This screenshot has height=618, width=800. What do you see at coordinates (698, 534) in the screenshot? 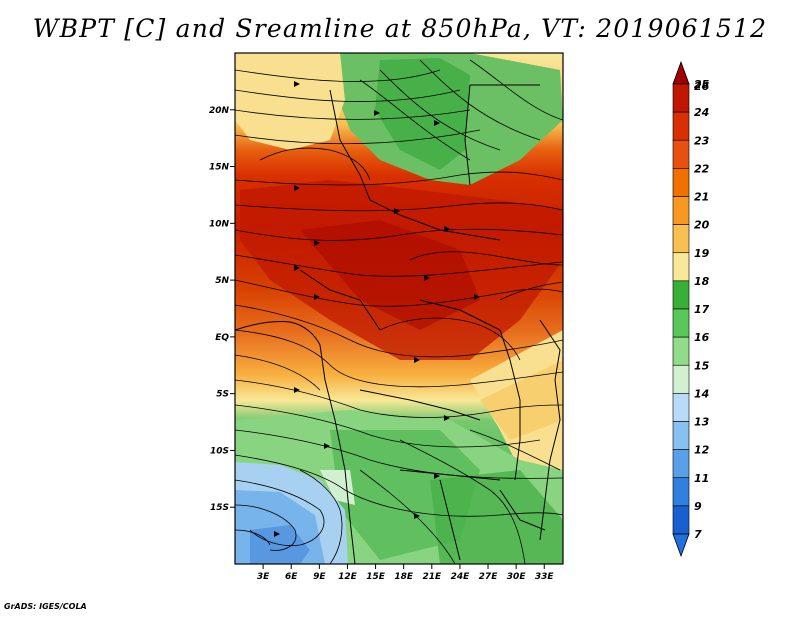
I see `colorbar-label: 7` at bounding box center [698, 534].